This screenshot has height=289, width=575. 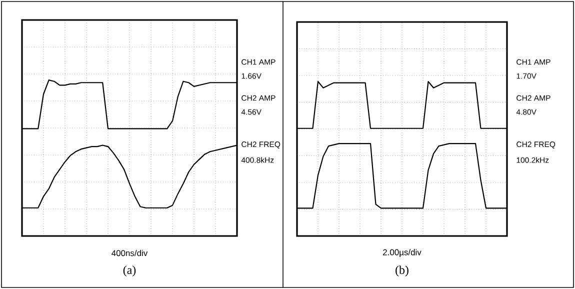 I want to click on text: (a), so click(x=129, y=271).